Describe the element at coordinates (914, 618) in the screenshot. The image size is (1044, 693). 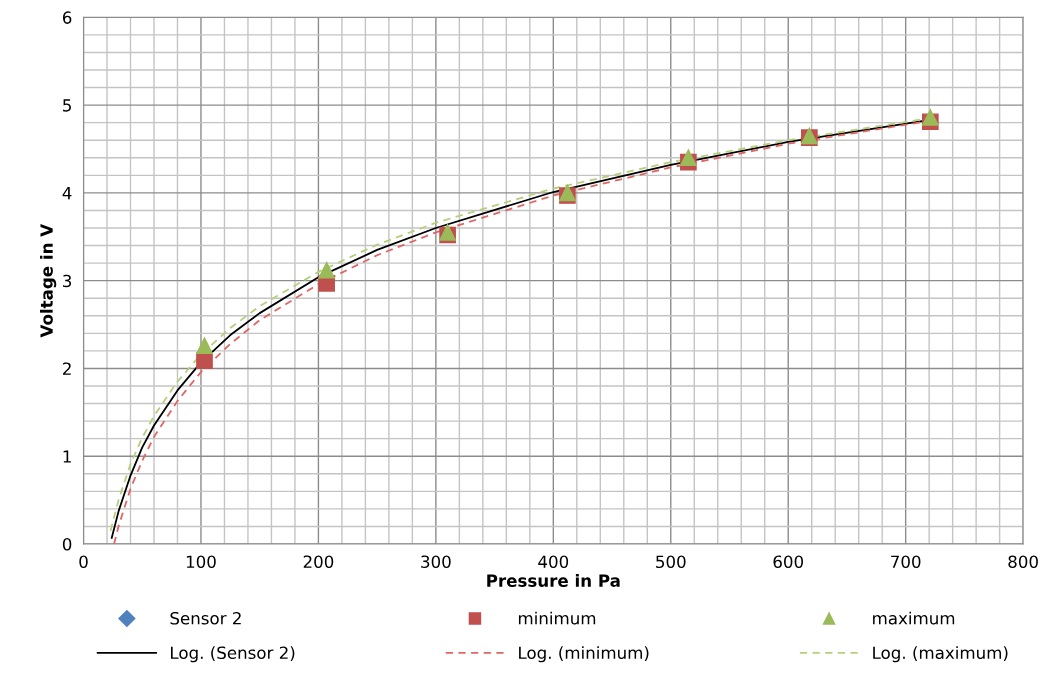
I see `legend-label: maximum` at that location.